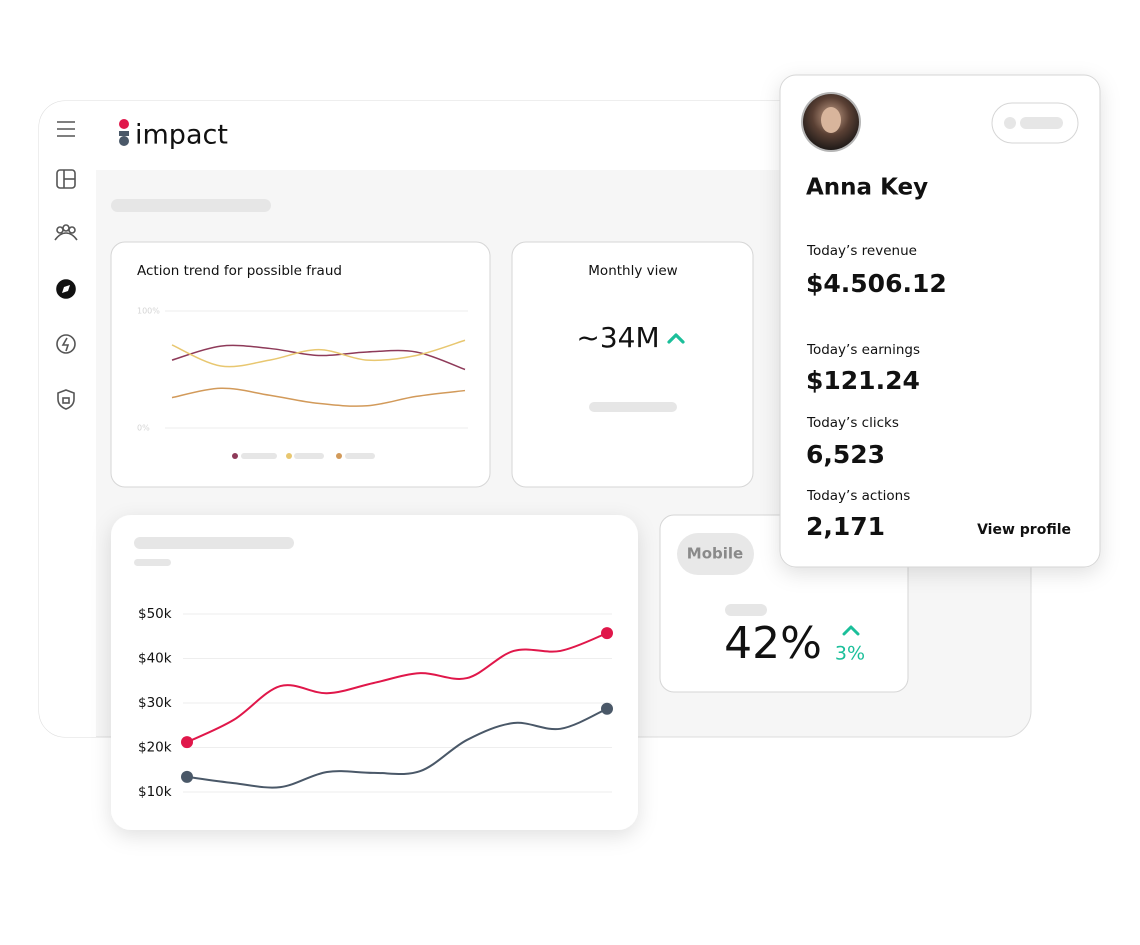  What do you see at coordinates (66, 129) in the screenshot?
I see `menu-icon` at bounding box center [66, 129].